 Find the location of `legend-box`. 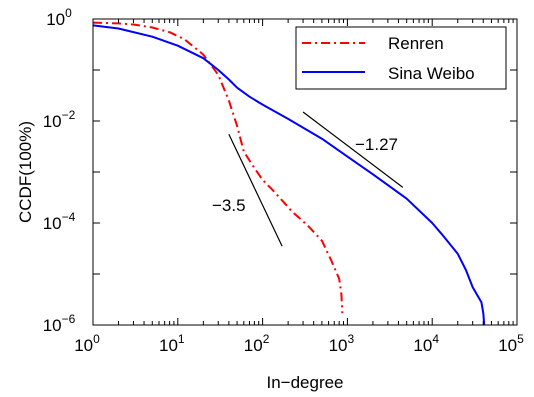

legend-box is located at coordinates (401, 58).